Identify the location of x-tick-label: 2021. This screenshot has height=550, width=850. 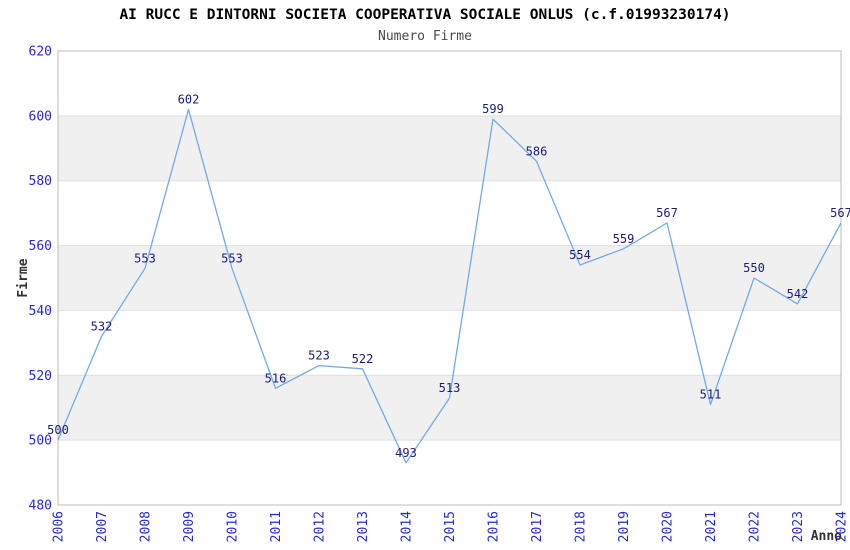
(711, 526).